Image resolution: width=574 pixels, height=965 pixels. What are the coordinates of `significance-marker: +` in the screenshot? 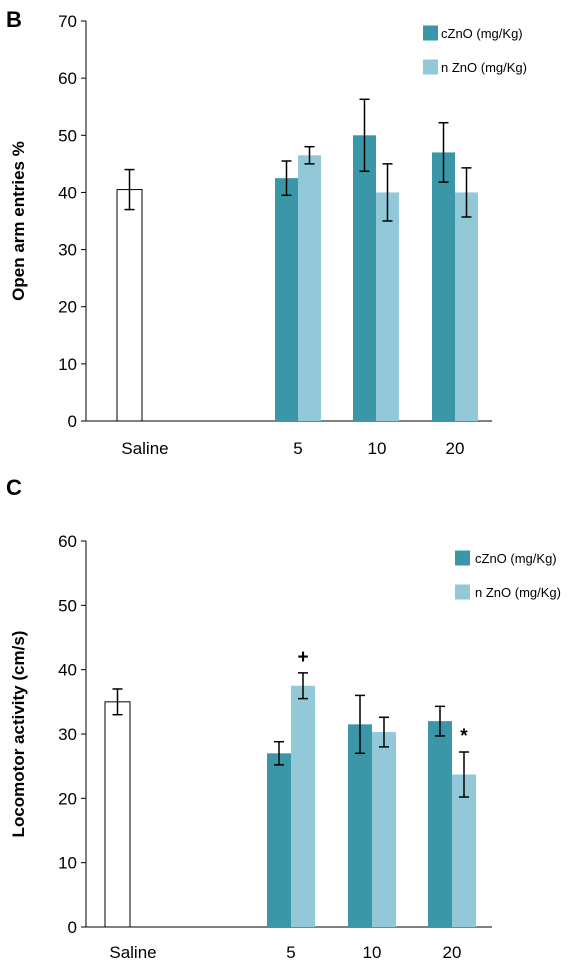 It's located at (302, 657).